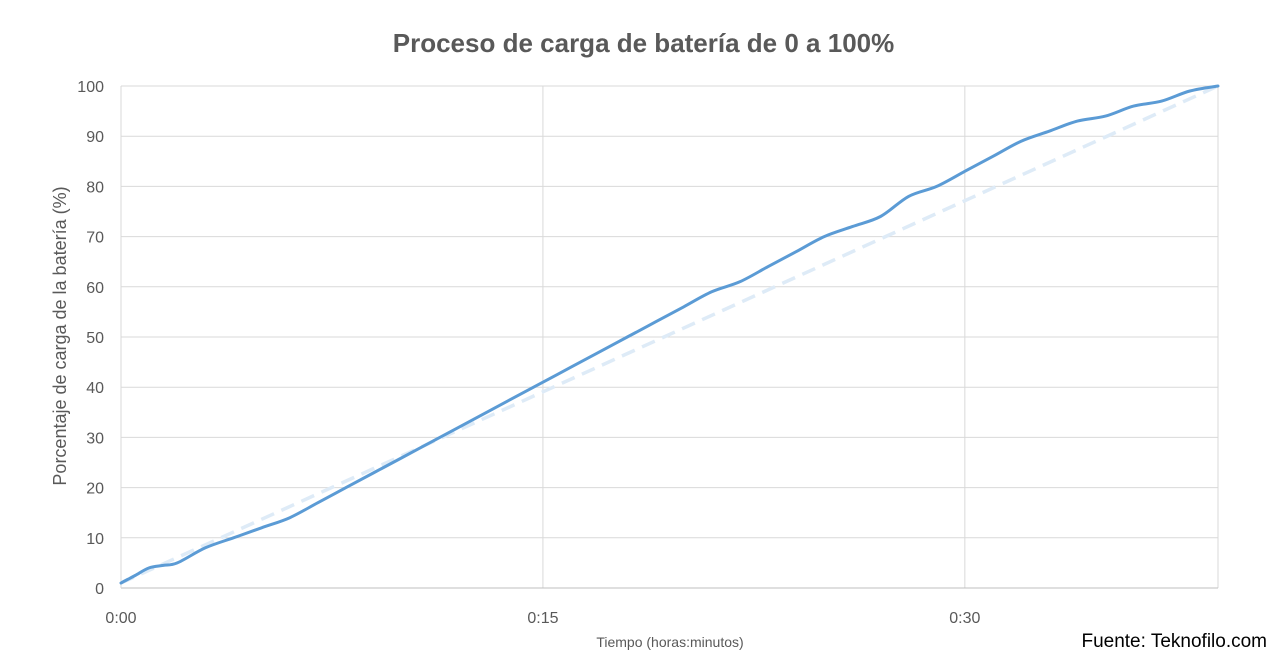  Describe the element at coordinates (95, 187) in the screenshot. I see `y-tick-label: 80` at that location.